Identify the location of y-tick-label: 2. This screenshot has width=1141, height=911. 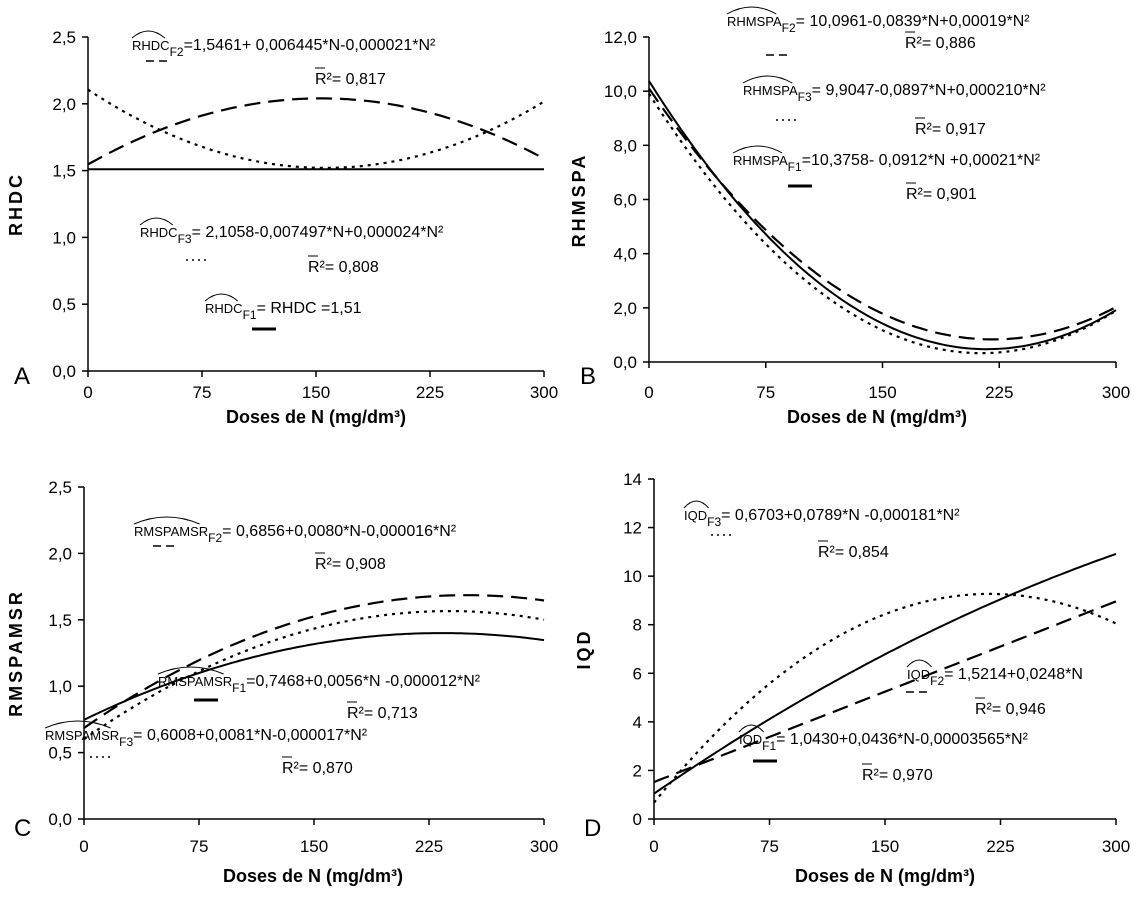
(637, 770).